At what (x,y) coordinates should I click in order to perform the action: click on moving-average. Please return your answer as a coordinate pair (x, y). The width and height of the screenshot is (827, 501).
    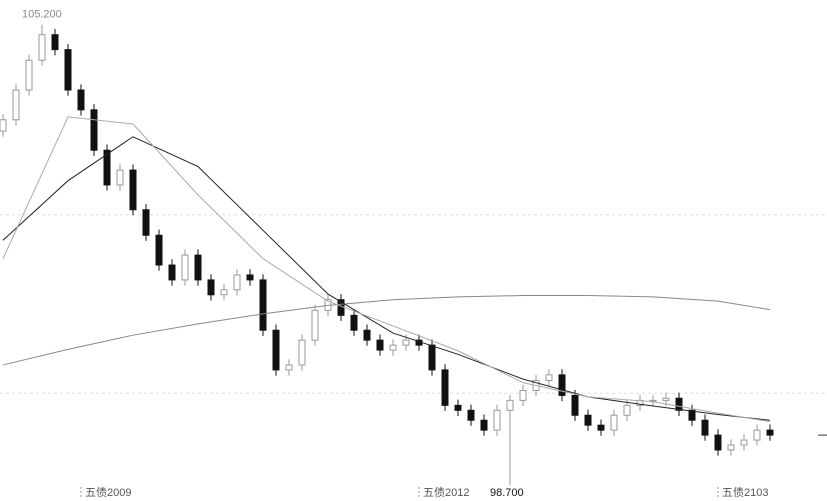
    Looking at the image, I should click on (386, 330).